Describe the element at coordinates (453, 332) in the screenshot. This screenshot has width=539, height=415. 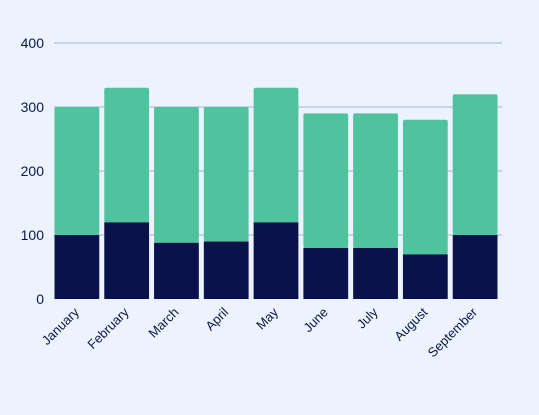
I see `x-tick-label: September` at that location.